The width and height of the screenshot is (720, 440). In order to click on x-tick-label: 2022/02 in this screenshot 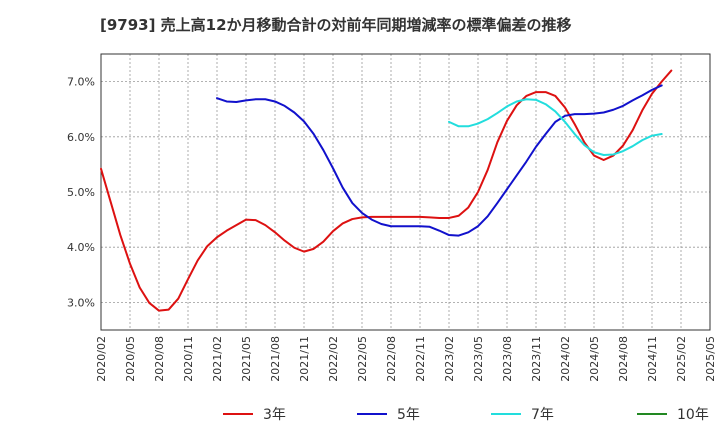, I will do `click(333, 359)`.